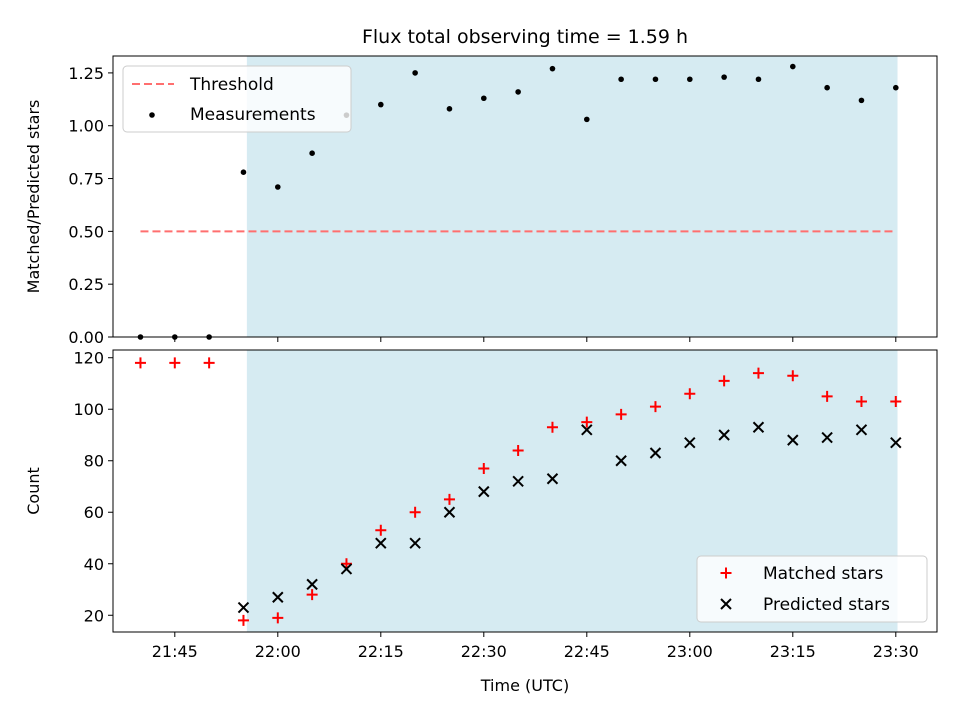 The image size is (960, 720). What do you see at coordinates (793, 651) in the screenshot?
I see `x-tick-label: 23:15` at bounding box center [793, 651].